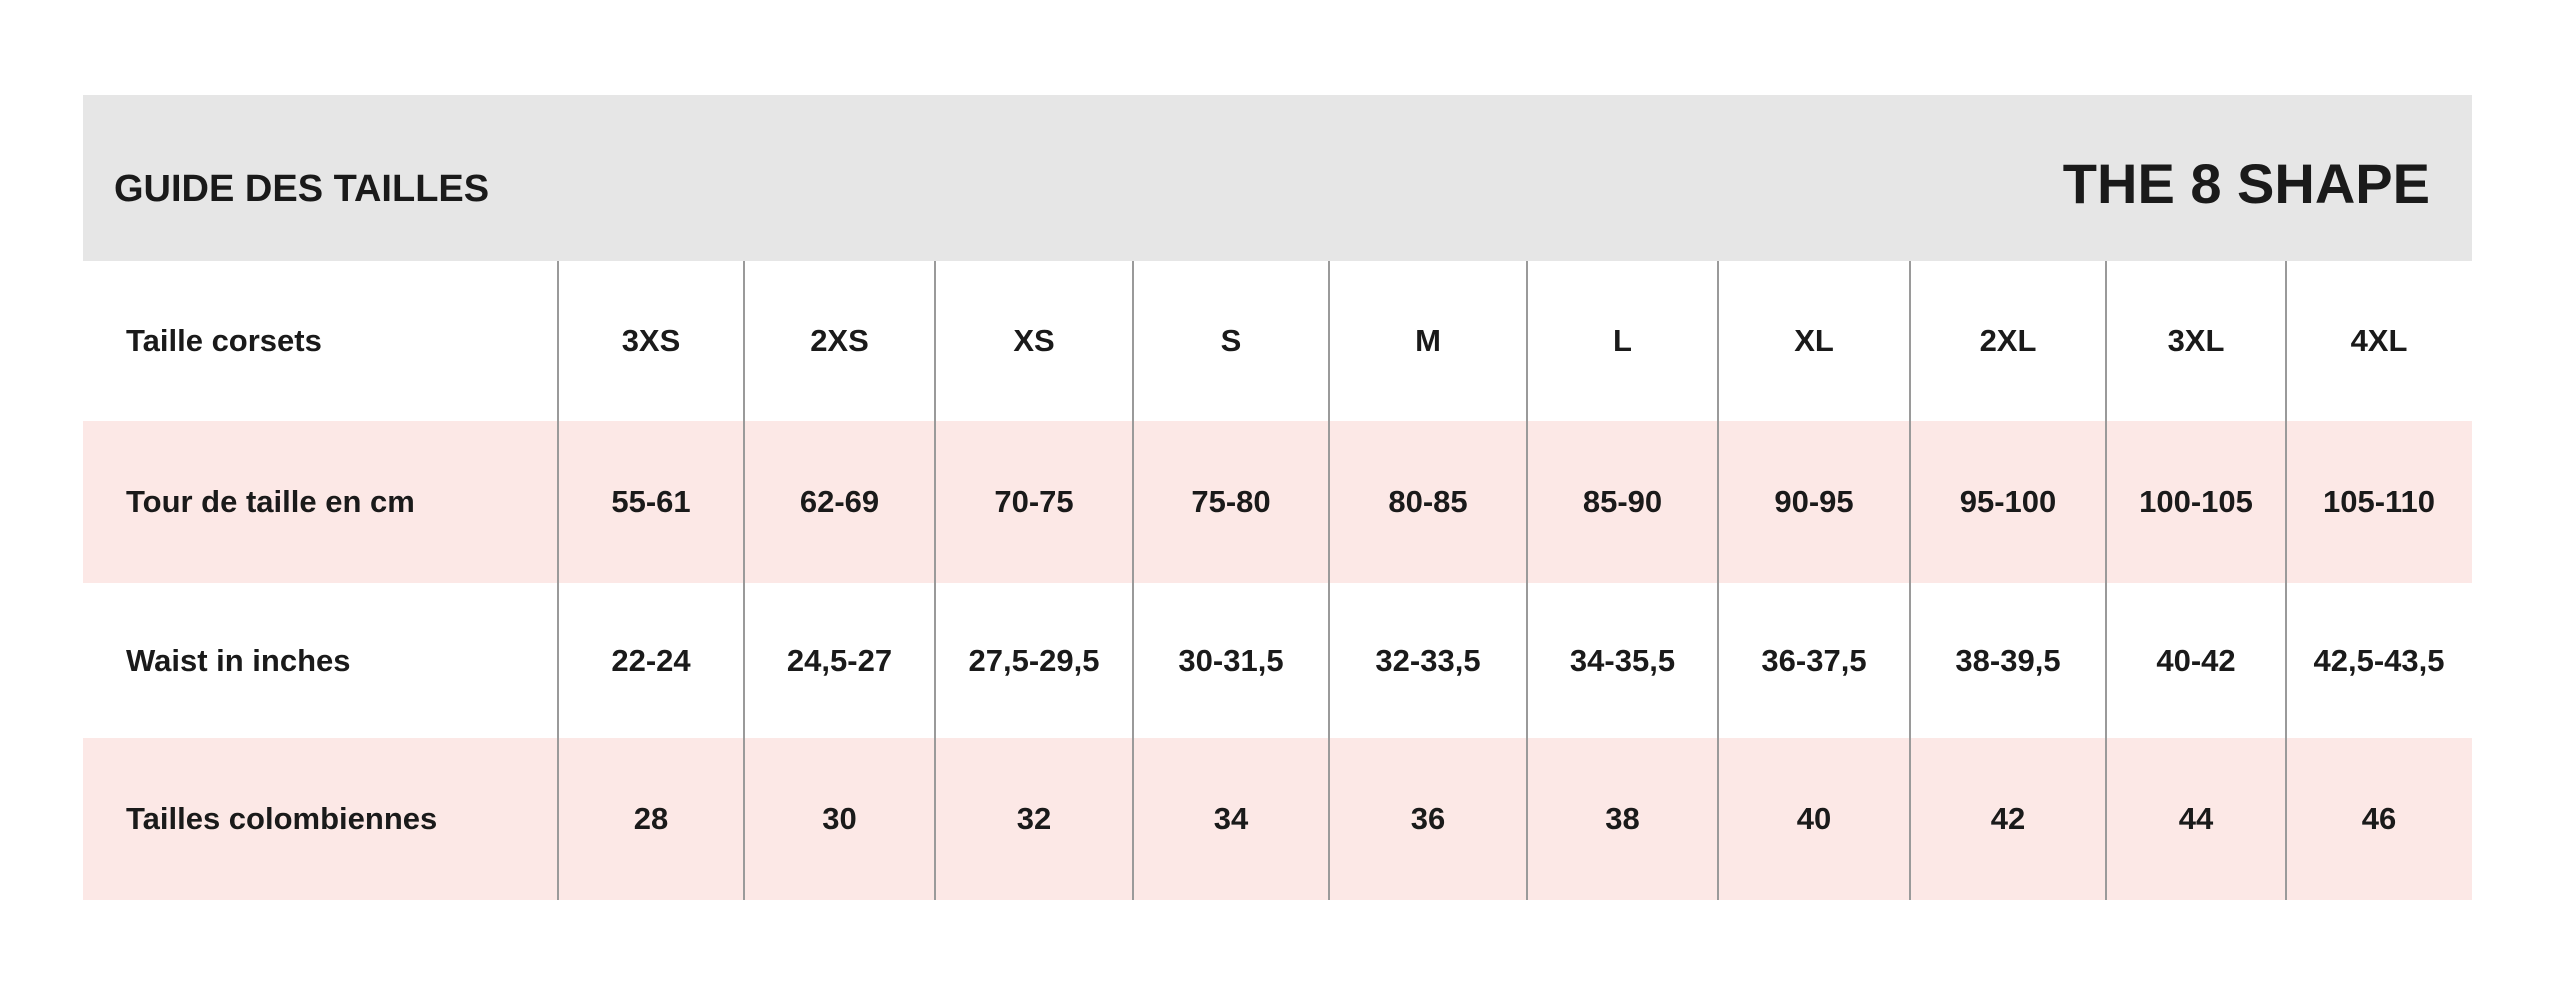  Describe the element at coordinates (1034, 818) in the screenshot. I see `table-cell: 32` at that location.